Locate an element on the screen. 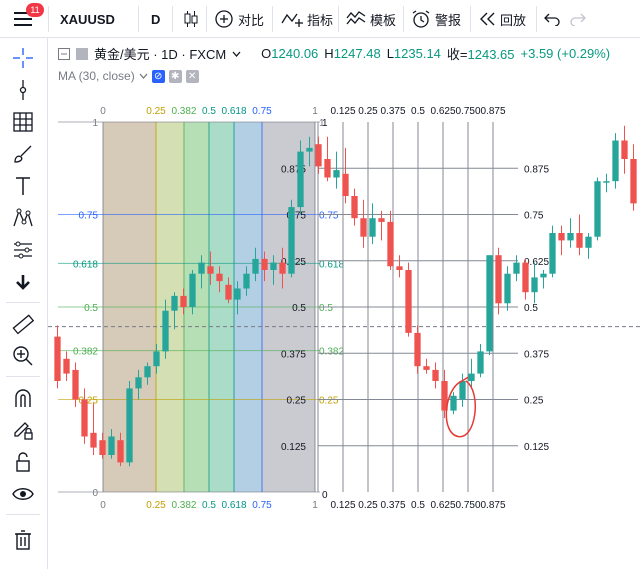 The height and width of the screenshot is (569, 640). alert-button: 警报 is located at coordinates (436, 19).